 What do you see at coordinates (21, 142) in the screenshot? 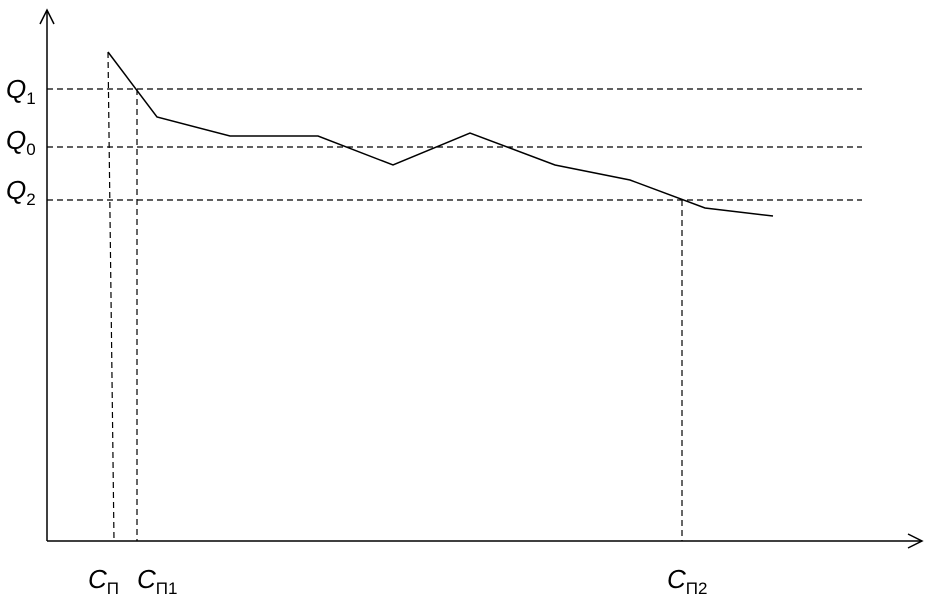
I see `q0-label: Q0` at bounding box center [21, 142].